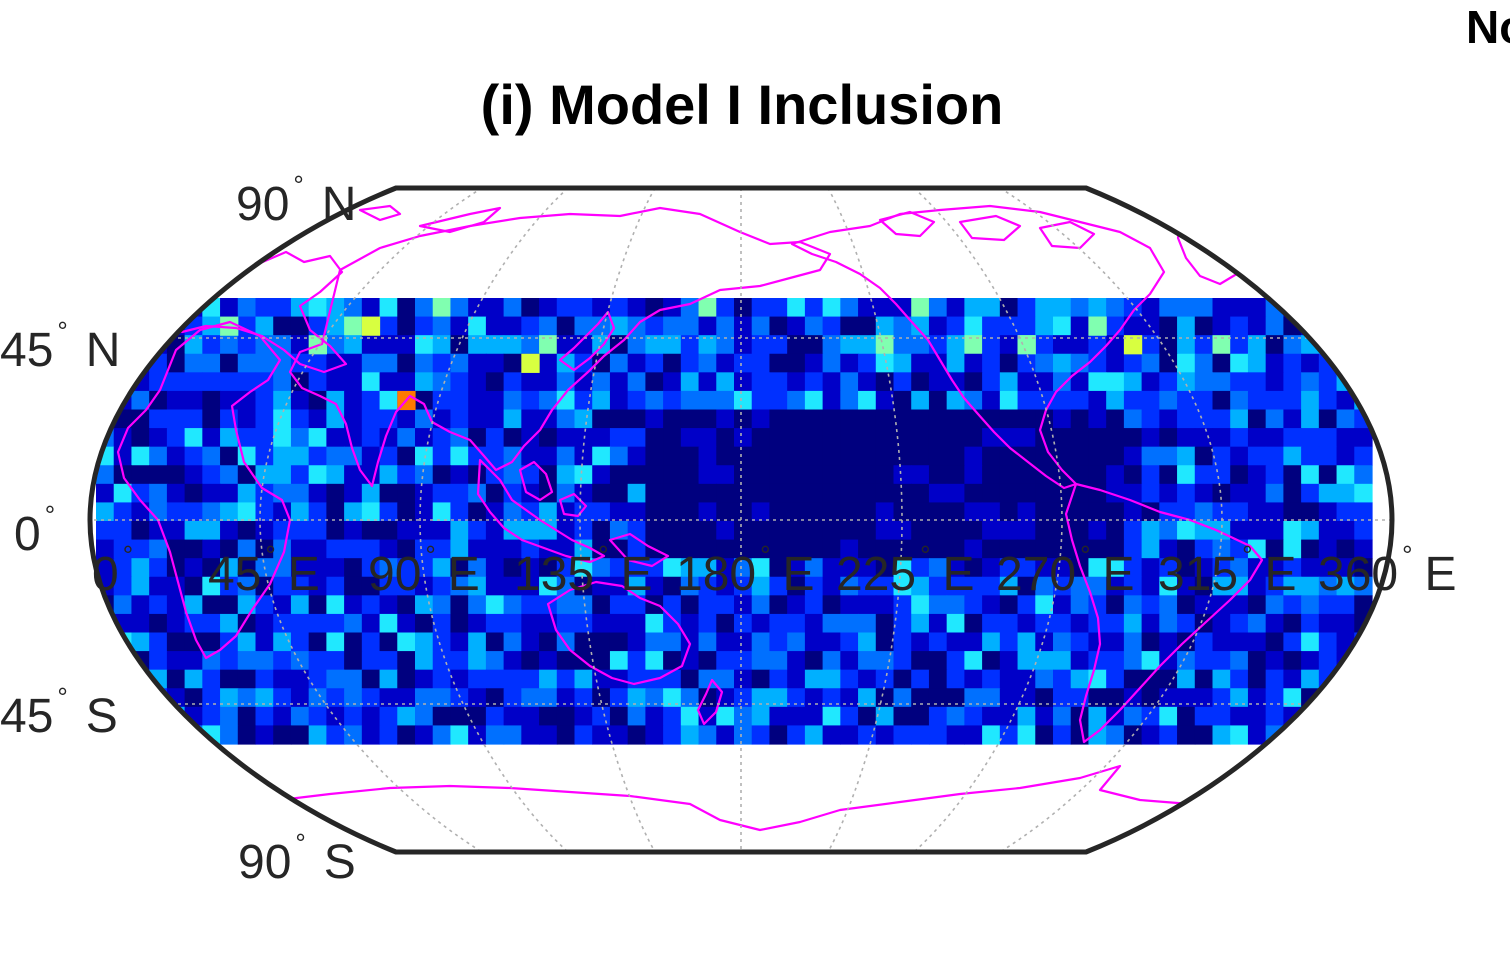  What do you see at coordinates (1065, 570) in the screenshot?
I see `lon-label-270e: 270 ° E` at bounding box center [1065, 570].